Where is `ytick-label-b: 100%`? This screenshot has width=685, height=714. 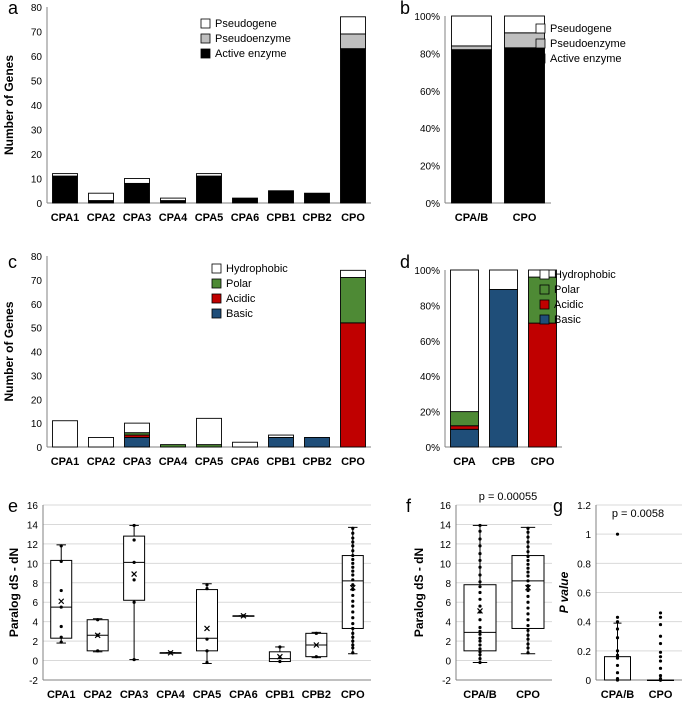
ytick-label-b: 100% is located at coordinates (427, 17).